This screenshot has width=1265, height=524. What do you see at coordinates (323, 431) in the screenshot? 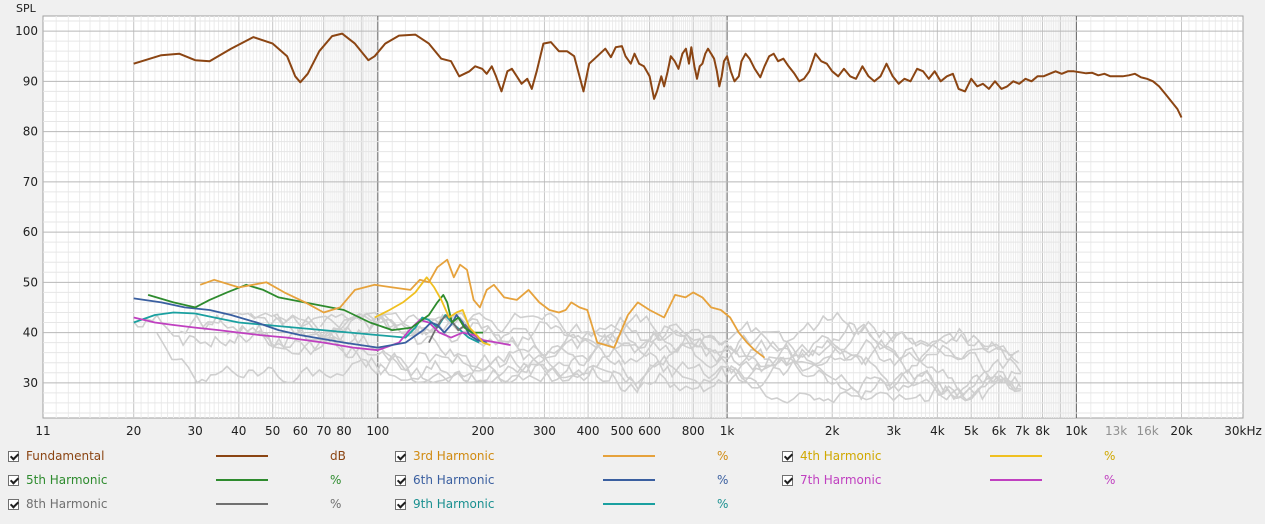
I see `x-tick-label: 70` at bounding box center [323, 431].